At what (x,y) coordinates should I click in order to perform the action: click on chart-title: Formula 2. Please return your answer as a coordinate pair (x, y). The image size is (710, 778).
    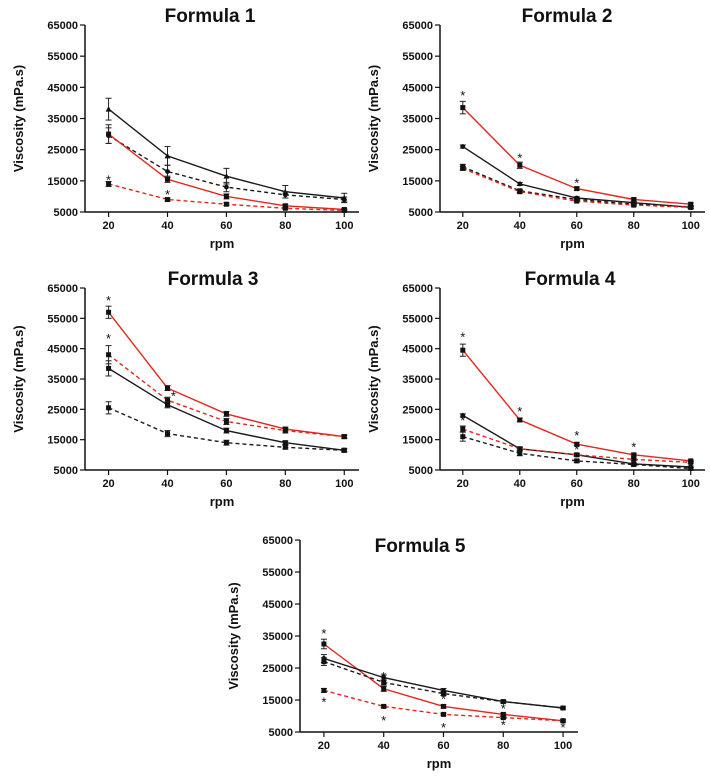
    Looking at the image, I should click on (567, 16).